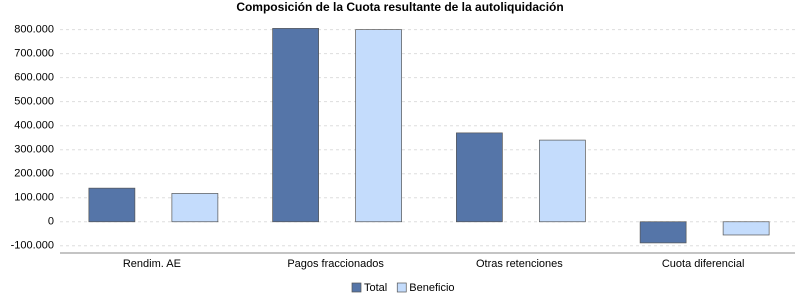 This screenshot has width=800, height=300. What do you see at coordinates (519, 264) in the screenshot?
I see `x-tick-label: Otras retenciones` at bounding box center [519, 264].